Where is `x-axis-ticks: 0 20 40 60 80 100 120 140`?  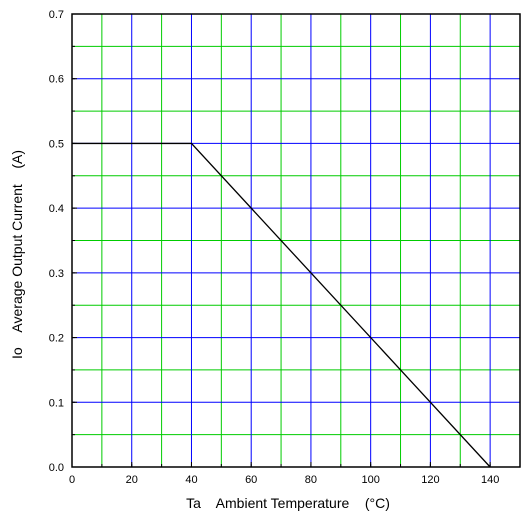 x-axis-ticks: 0 20 40 60 80 100 120 140 is located at coordinates (284, 474).